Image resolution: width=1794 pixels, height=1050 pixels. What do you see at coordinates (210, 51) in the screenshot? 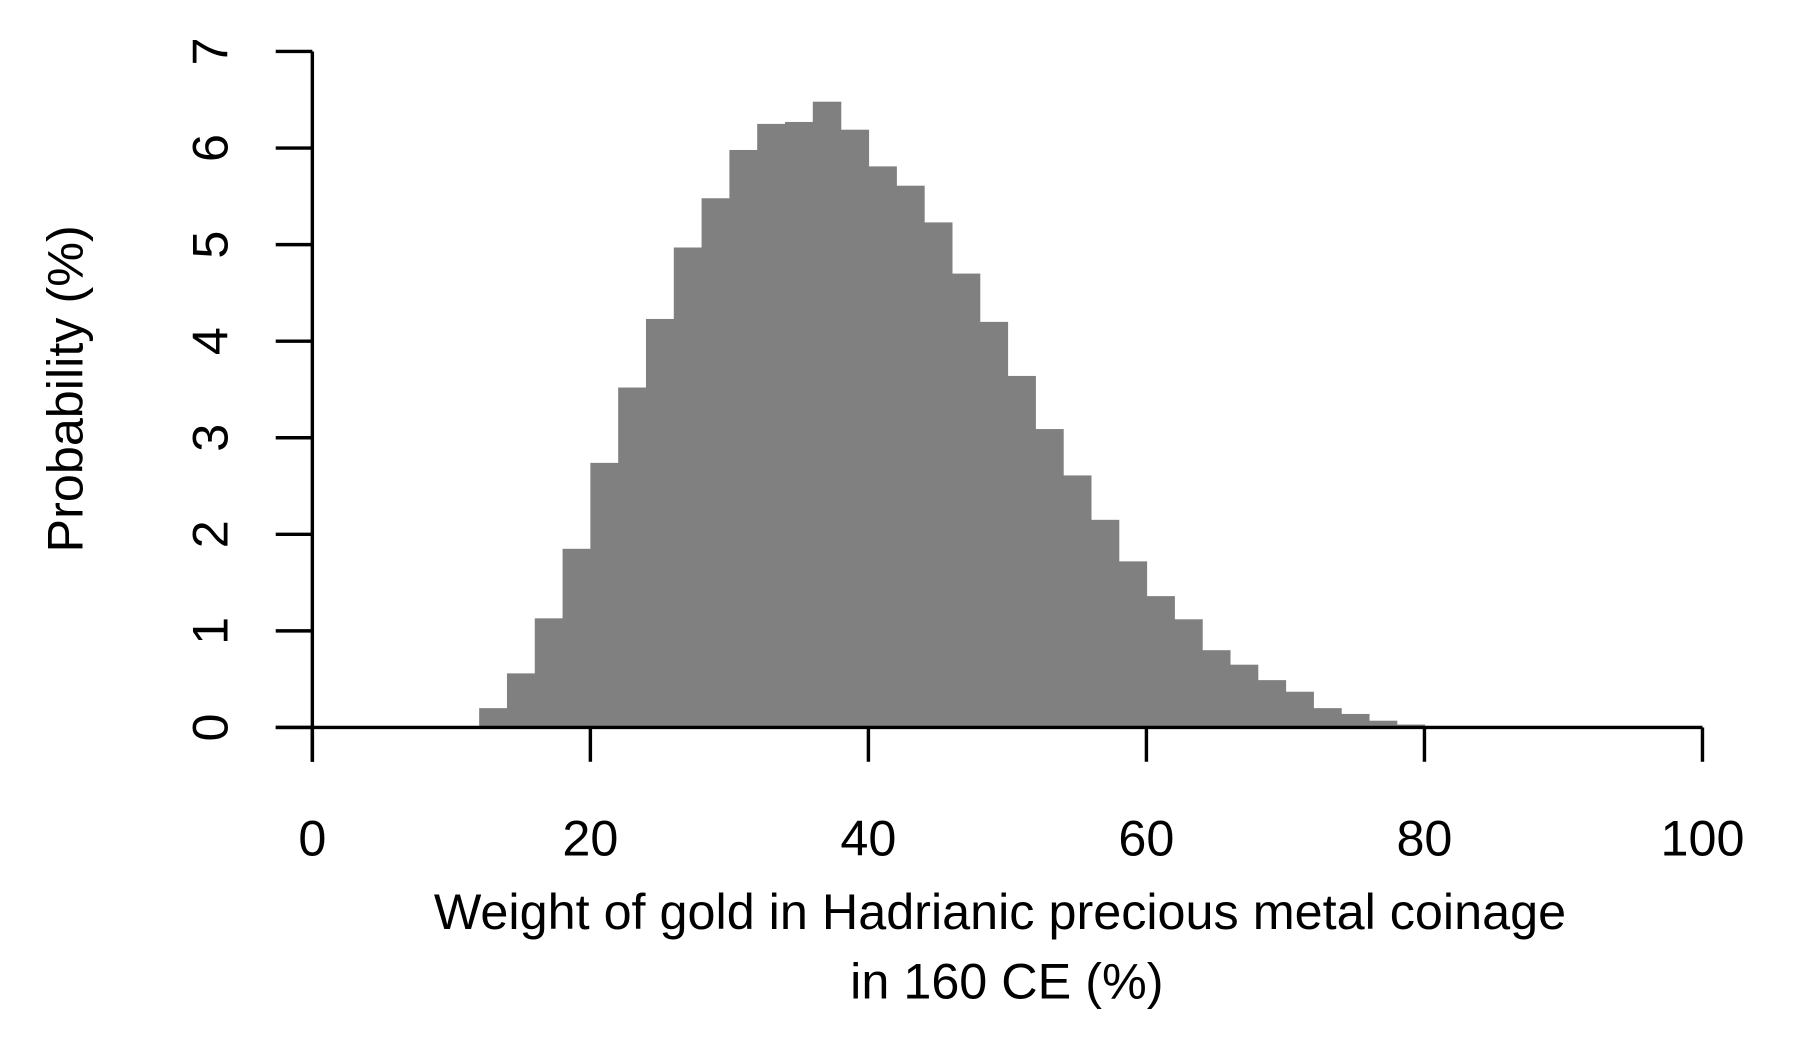
I see `y-tick-label: 7` at bounding box center [210, 51].